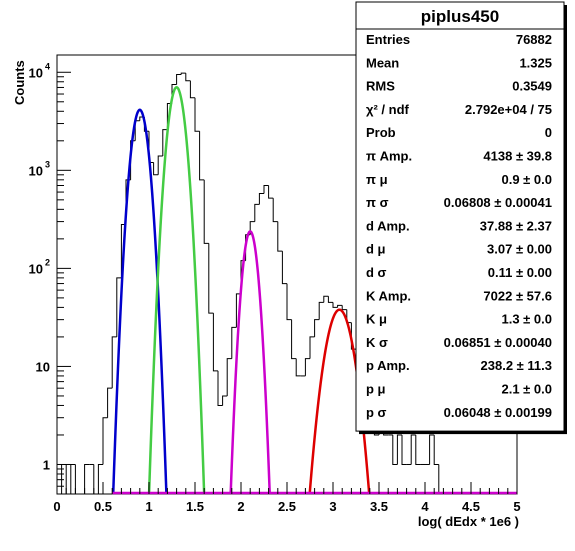 This screenshot has height=551, width=575. I want to click on stats-row-value: 2.1 ± 0.0, so click(526, 389).